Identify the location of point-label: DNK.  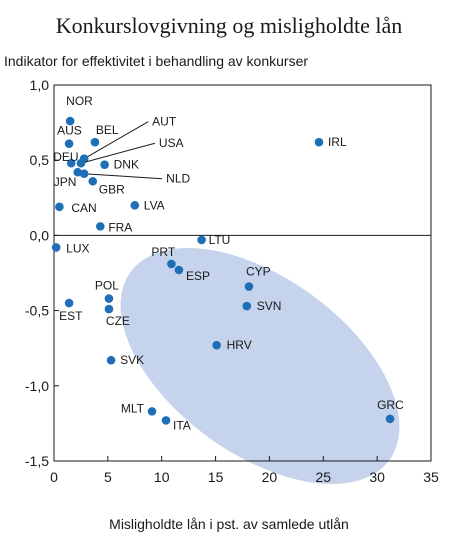
(126, 165).